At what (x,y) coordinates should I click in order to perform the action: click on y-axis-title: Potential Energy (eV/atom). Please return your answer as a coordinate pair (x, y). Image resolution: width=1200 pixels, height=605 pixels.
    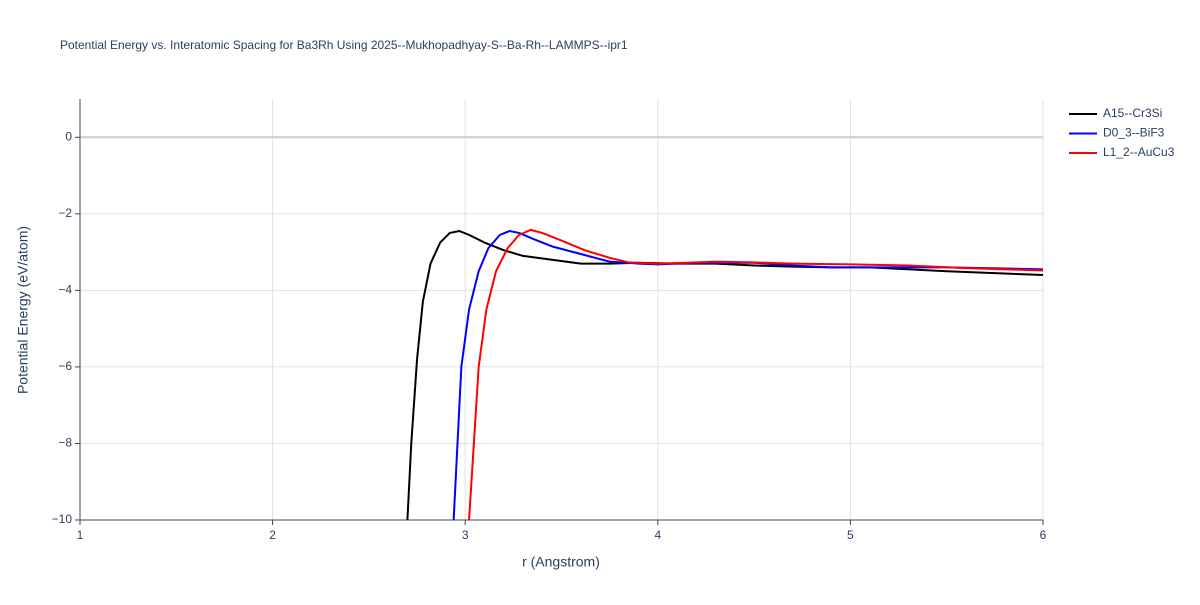
    Looking at the image, I should click on (23, 310).